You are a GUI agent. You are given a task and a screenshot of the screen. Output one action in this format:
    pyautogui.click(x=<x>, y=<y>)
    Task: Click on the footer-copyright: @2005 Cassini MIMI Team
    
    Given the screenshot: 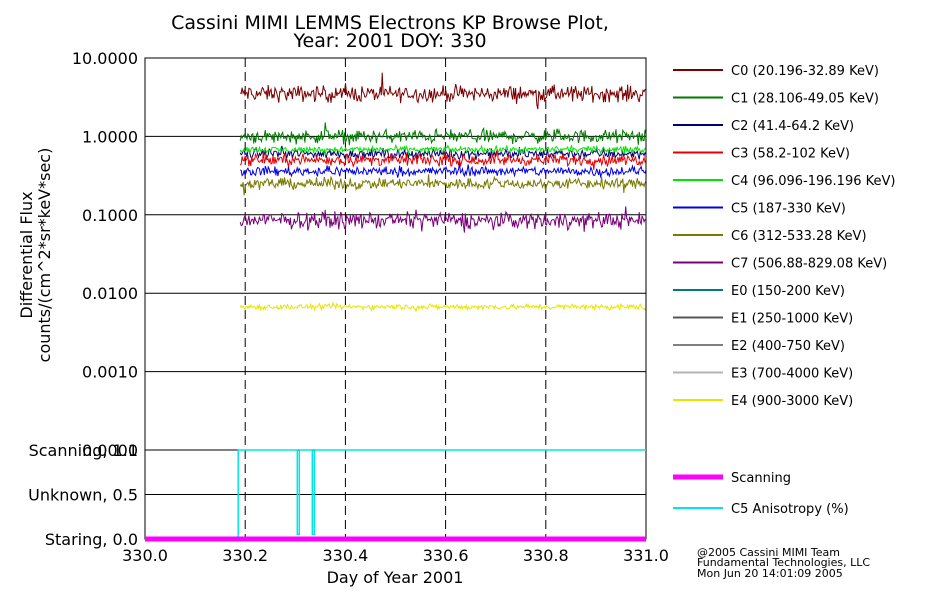 What is the action you would take?
    pyautogui.click(x=768, y=552)
    